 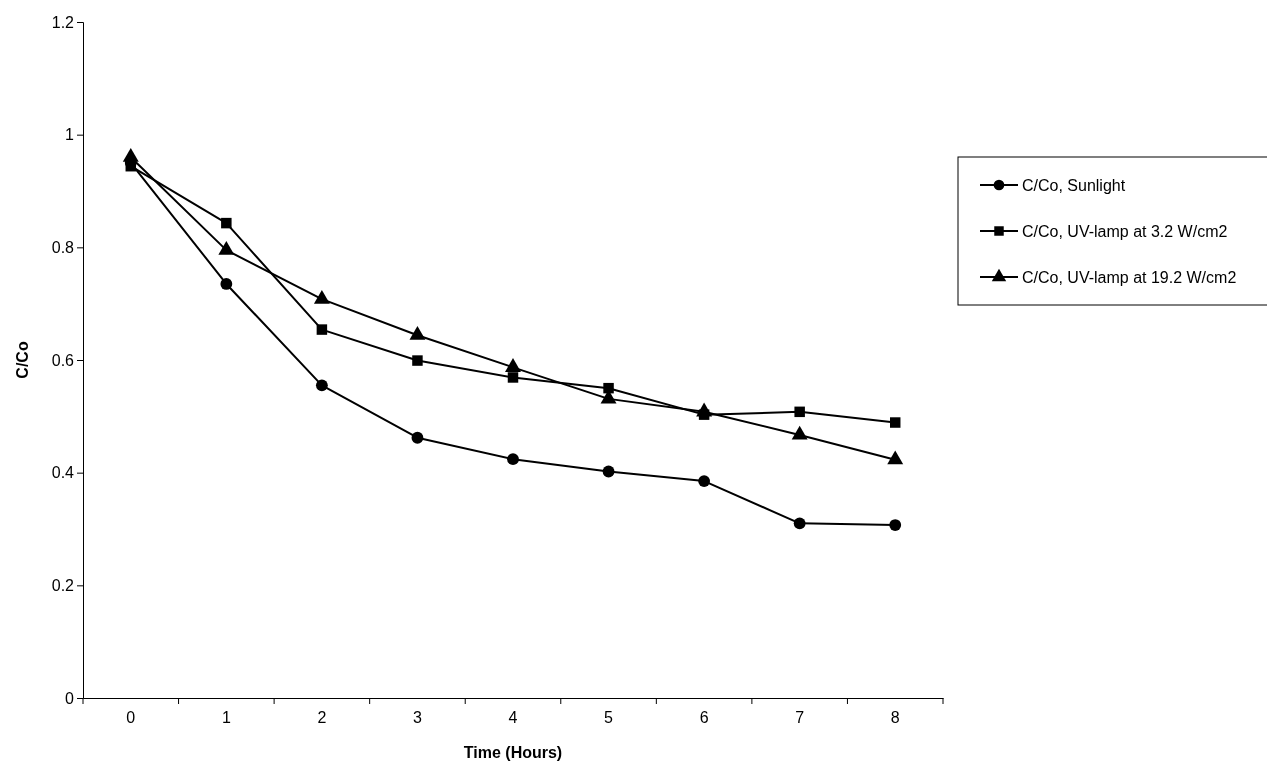 I want to click on x-tick-label: 4, so click(x=513, y=718).